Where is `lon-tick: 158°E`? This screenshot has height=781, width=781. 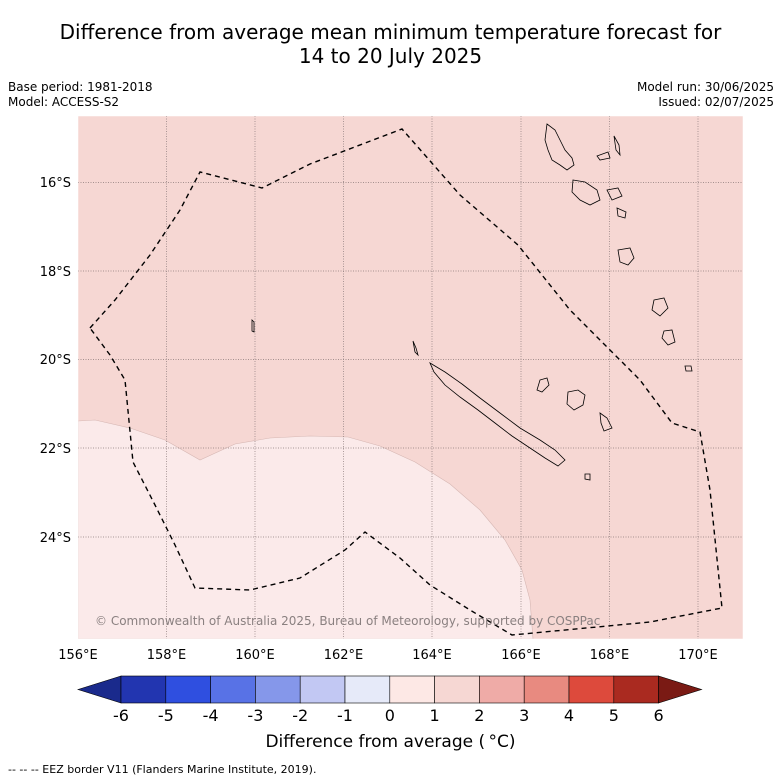
lon-tick: 158°E is located at coordinates (167, 655).